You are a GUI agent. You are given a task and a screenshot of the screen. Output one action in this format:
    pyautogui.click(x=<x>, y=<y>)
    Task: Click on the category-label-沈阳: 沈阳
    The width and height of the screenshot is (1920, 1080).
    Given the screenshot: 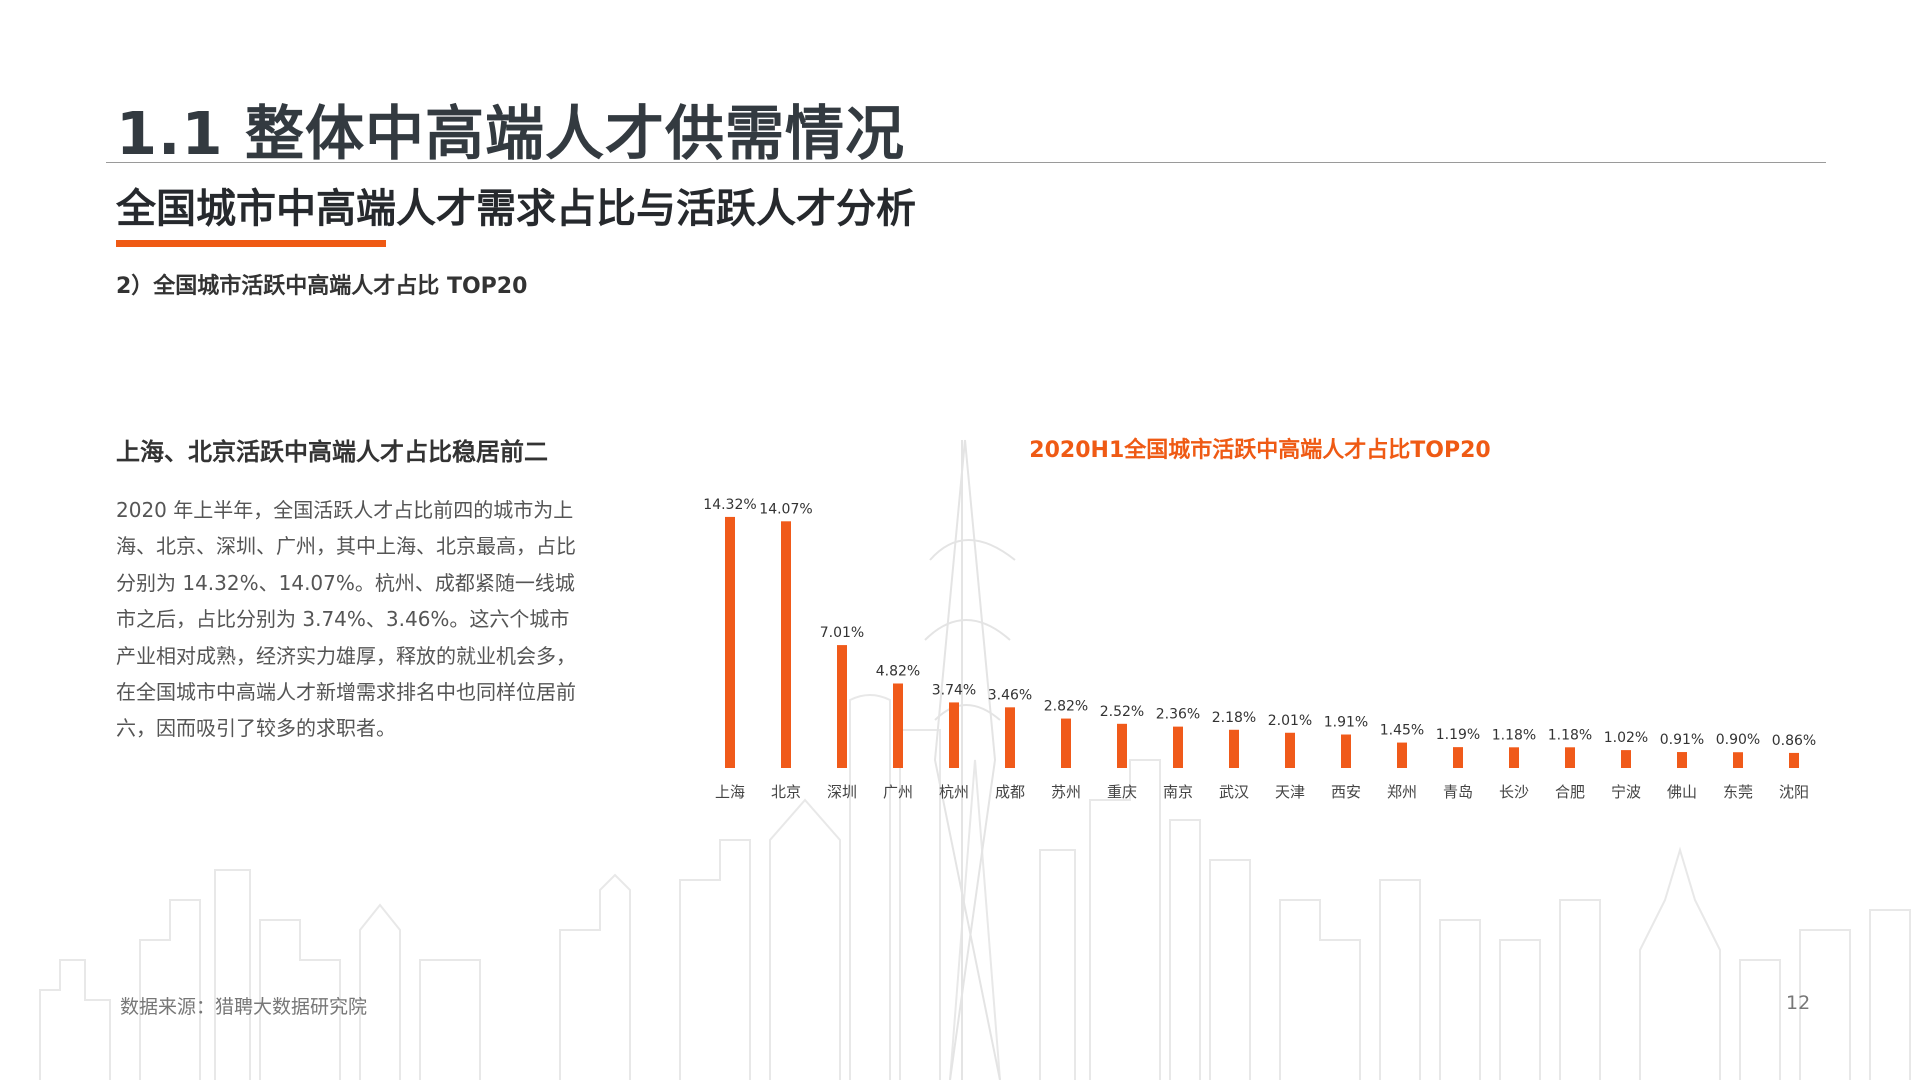 What is the action you would take?
    pyautogui.click(x=1794, y=792)
    